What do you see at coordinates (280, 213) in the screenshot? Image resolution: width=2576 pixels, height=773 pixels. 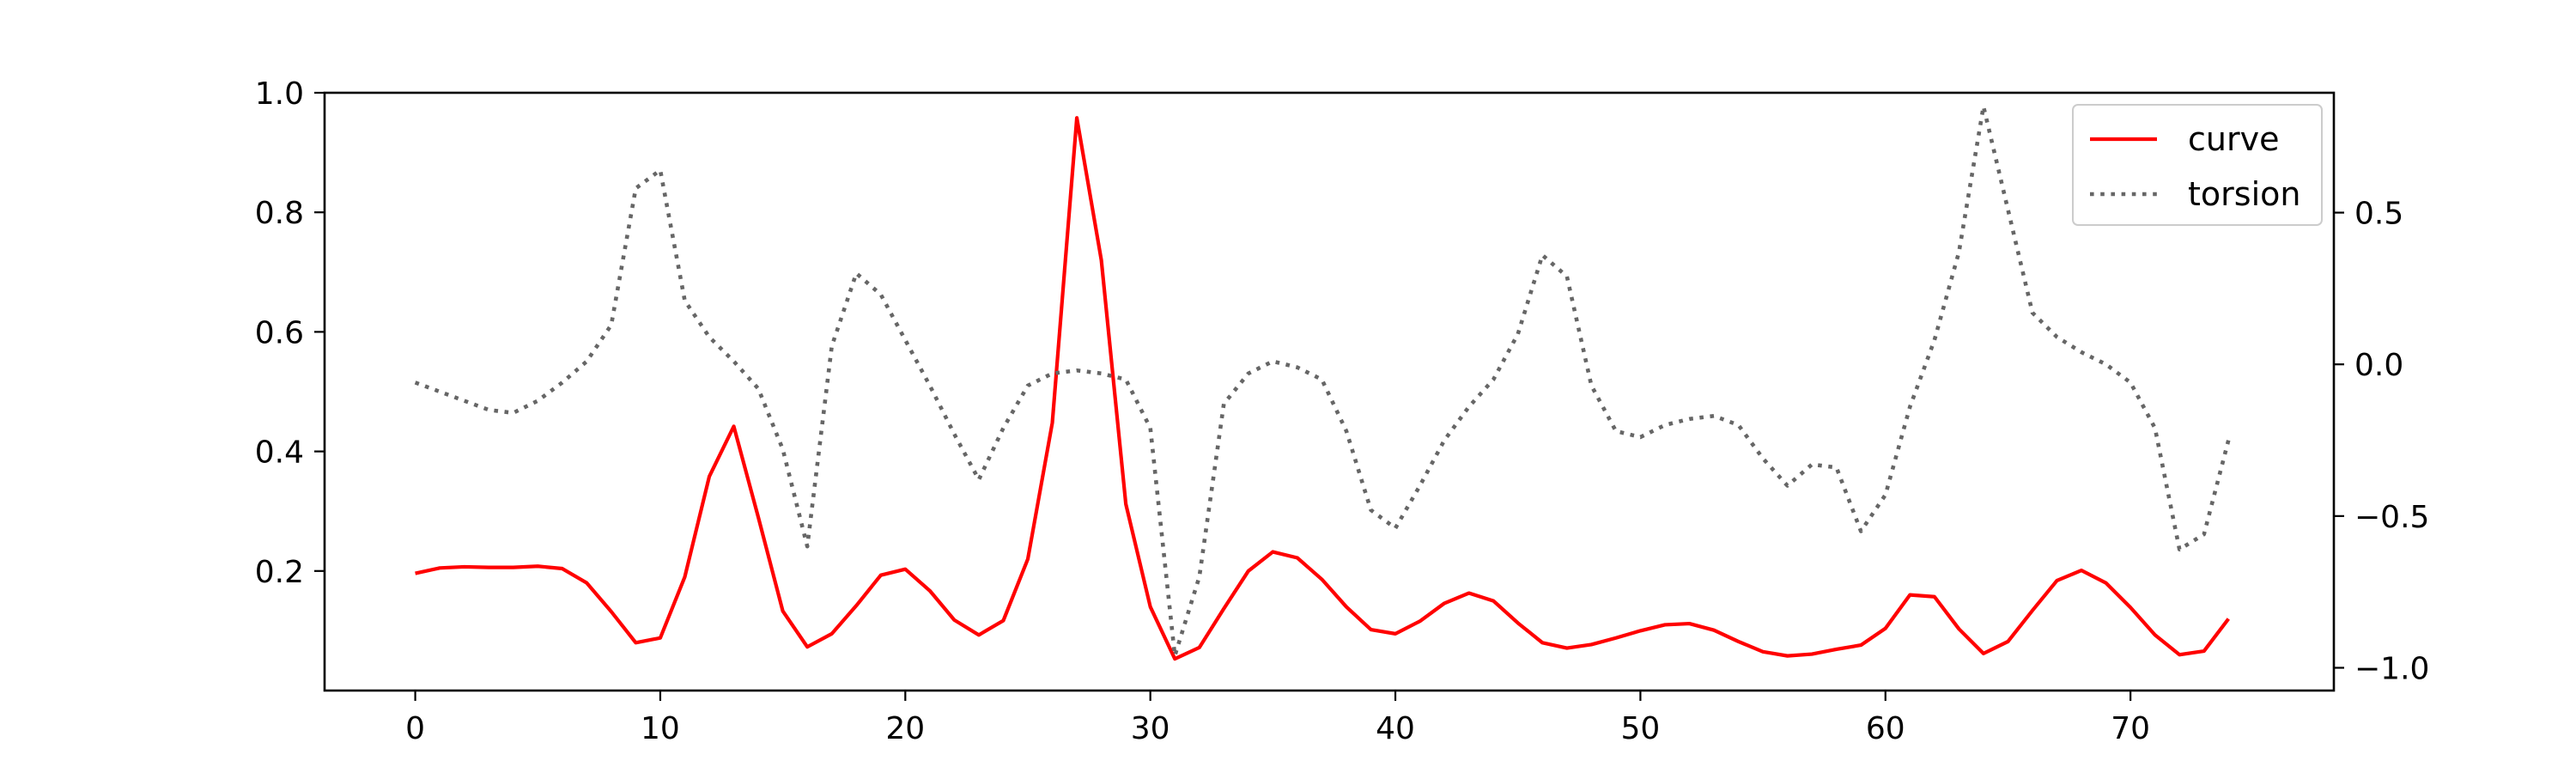 I see `left-y-tick-label: 0.8` at bounding box center [280, 213].